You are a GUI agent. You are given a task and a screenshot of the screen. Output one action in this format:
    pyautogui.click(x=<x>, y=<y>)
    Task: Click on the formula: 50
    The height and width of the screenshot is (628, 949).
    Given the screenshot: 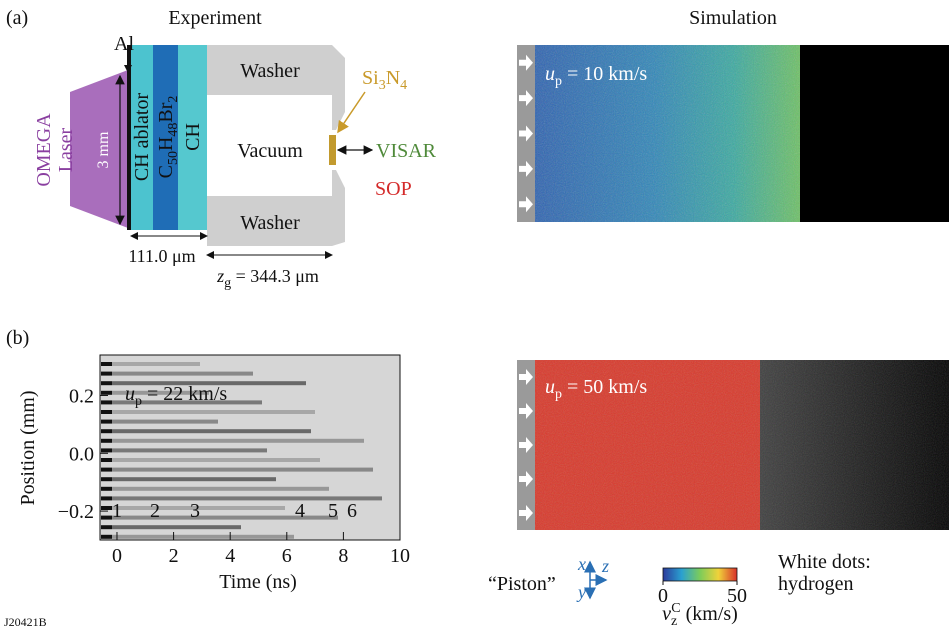 What is the action you would take?
    pyautogui.click(x=173, y=158)
    